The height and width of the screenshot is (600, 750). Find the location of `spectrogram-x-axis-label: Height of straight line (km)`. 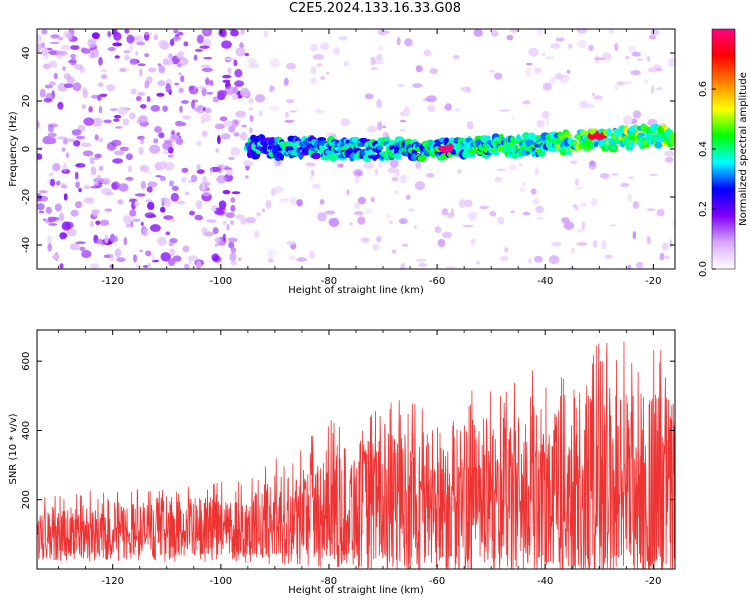

spectrogram-x-axis-label: Height of straight line (km) is located at coordinates (356, 290).